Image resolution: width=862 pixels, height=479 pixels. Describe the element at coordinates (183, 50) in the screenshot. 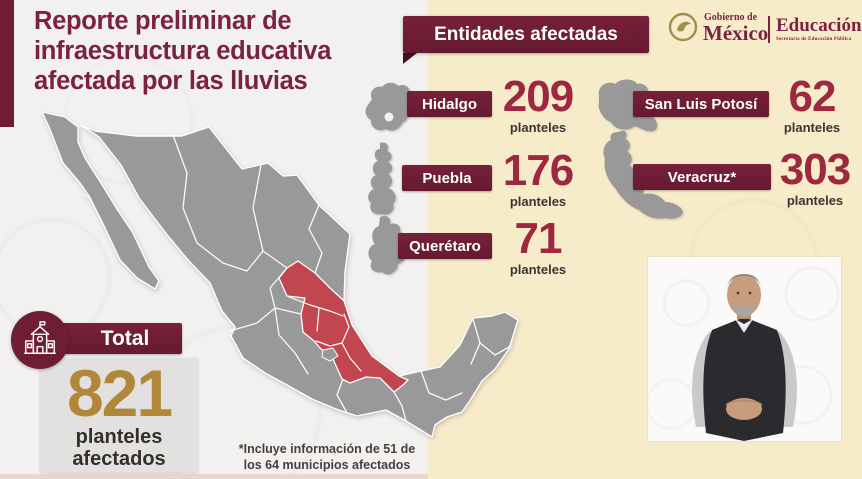

I see `title-line-2: infraestructura educativa` at that location.